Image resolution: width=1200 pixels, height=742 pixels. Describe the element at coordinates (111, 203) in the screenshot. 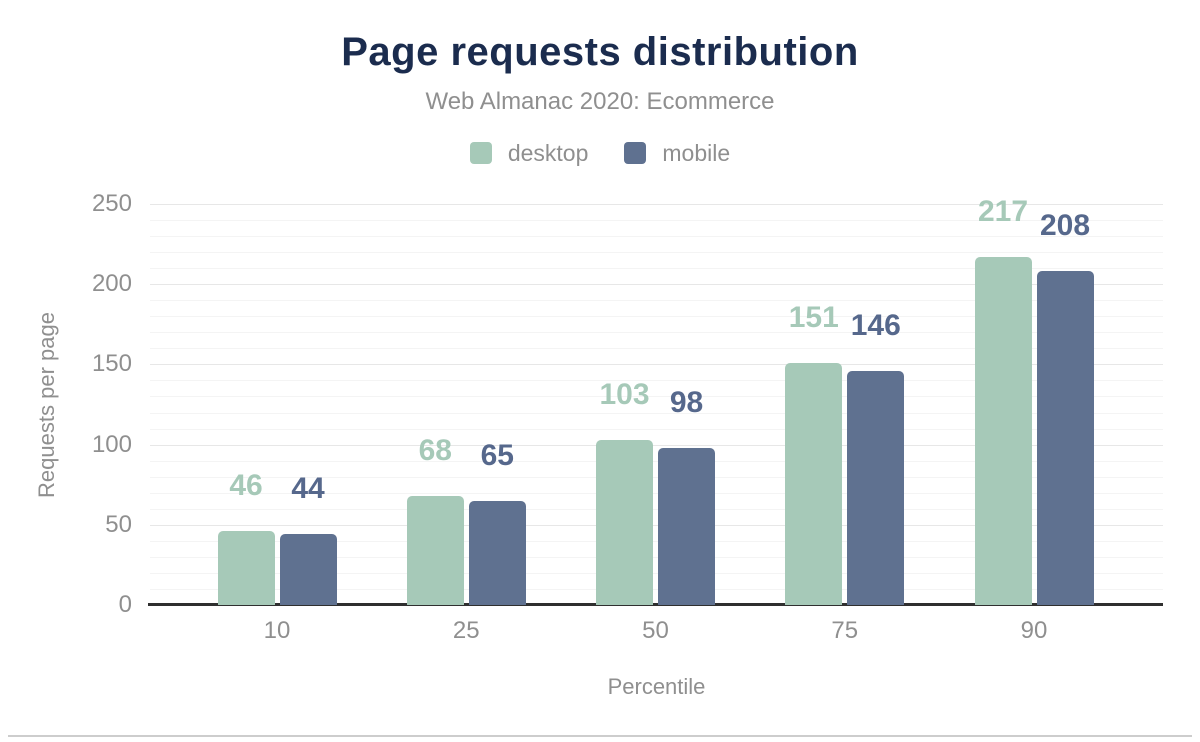

I see `y-tick-label: 250` at that location.